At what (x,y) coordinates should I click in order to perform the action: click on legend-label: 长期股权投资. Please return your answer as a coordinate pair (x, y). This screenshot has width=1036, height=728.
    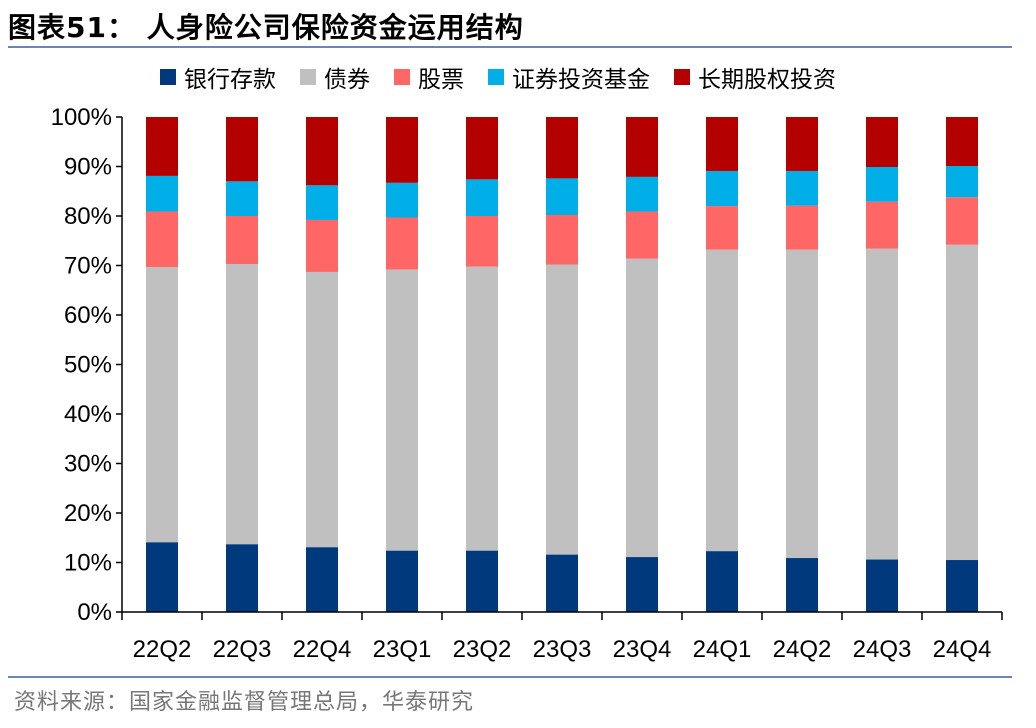
    Looking at the image, I should click on (767, 80).